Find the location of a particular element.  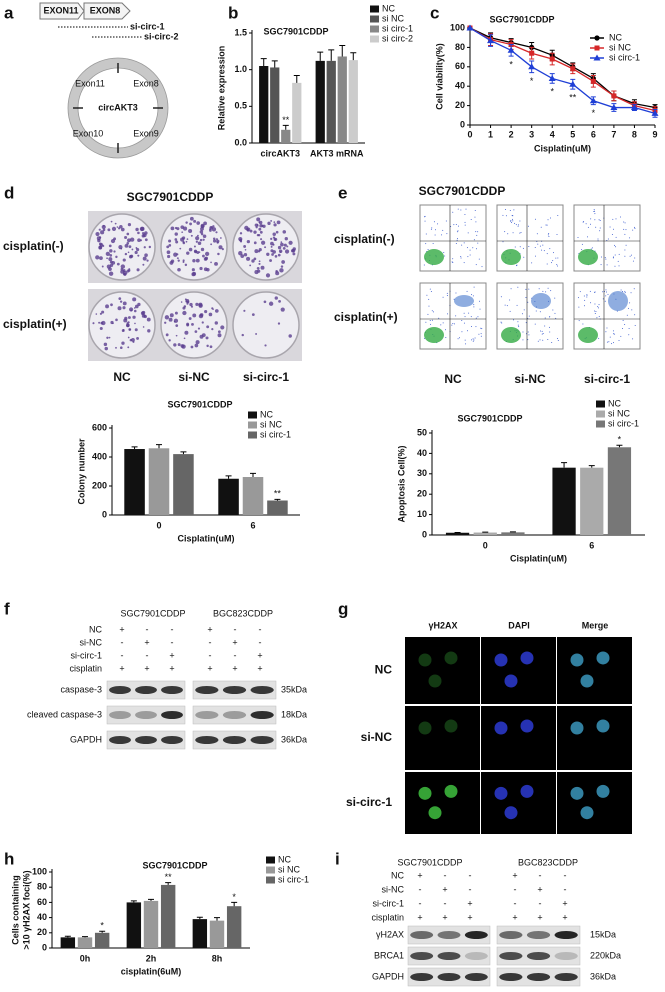

legend-label: si circ-2 is located at coordinates (397, 38).